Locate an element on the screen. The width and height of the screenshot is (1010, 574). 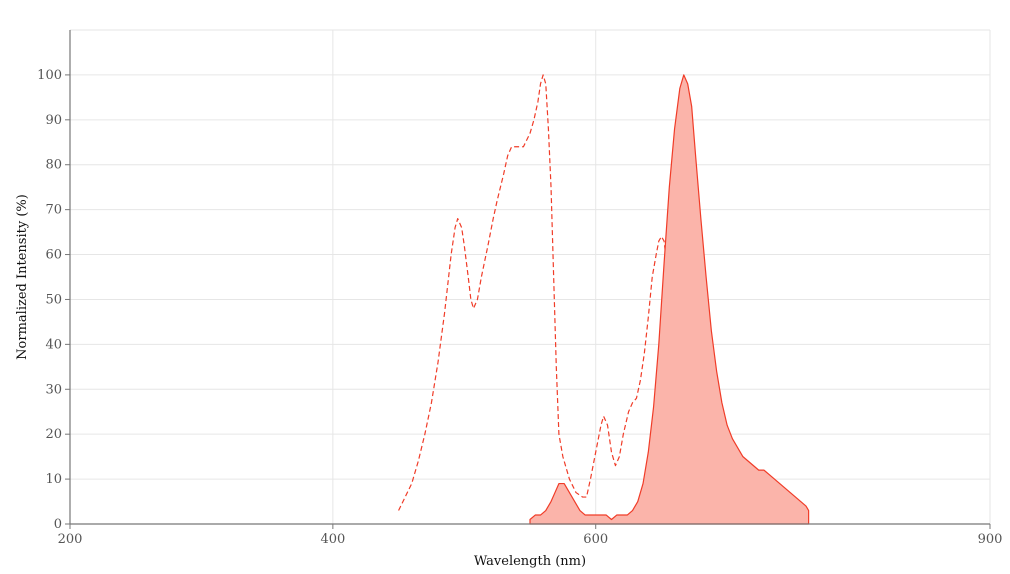
y-tick-label: 50 is located at coordinates (53, 299).